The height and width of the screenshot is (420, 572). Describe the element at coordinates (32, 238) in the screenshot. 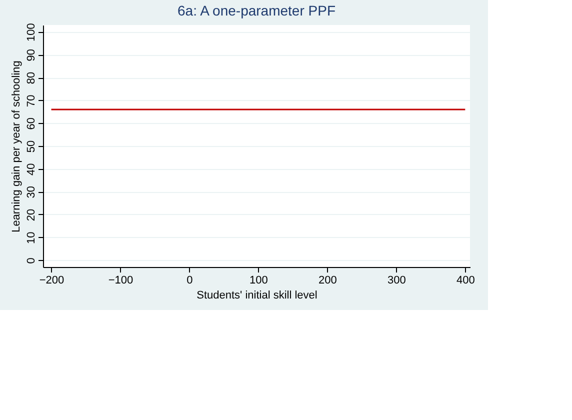

I see `y-tick-label: 10` at that location.